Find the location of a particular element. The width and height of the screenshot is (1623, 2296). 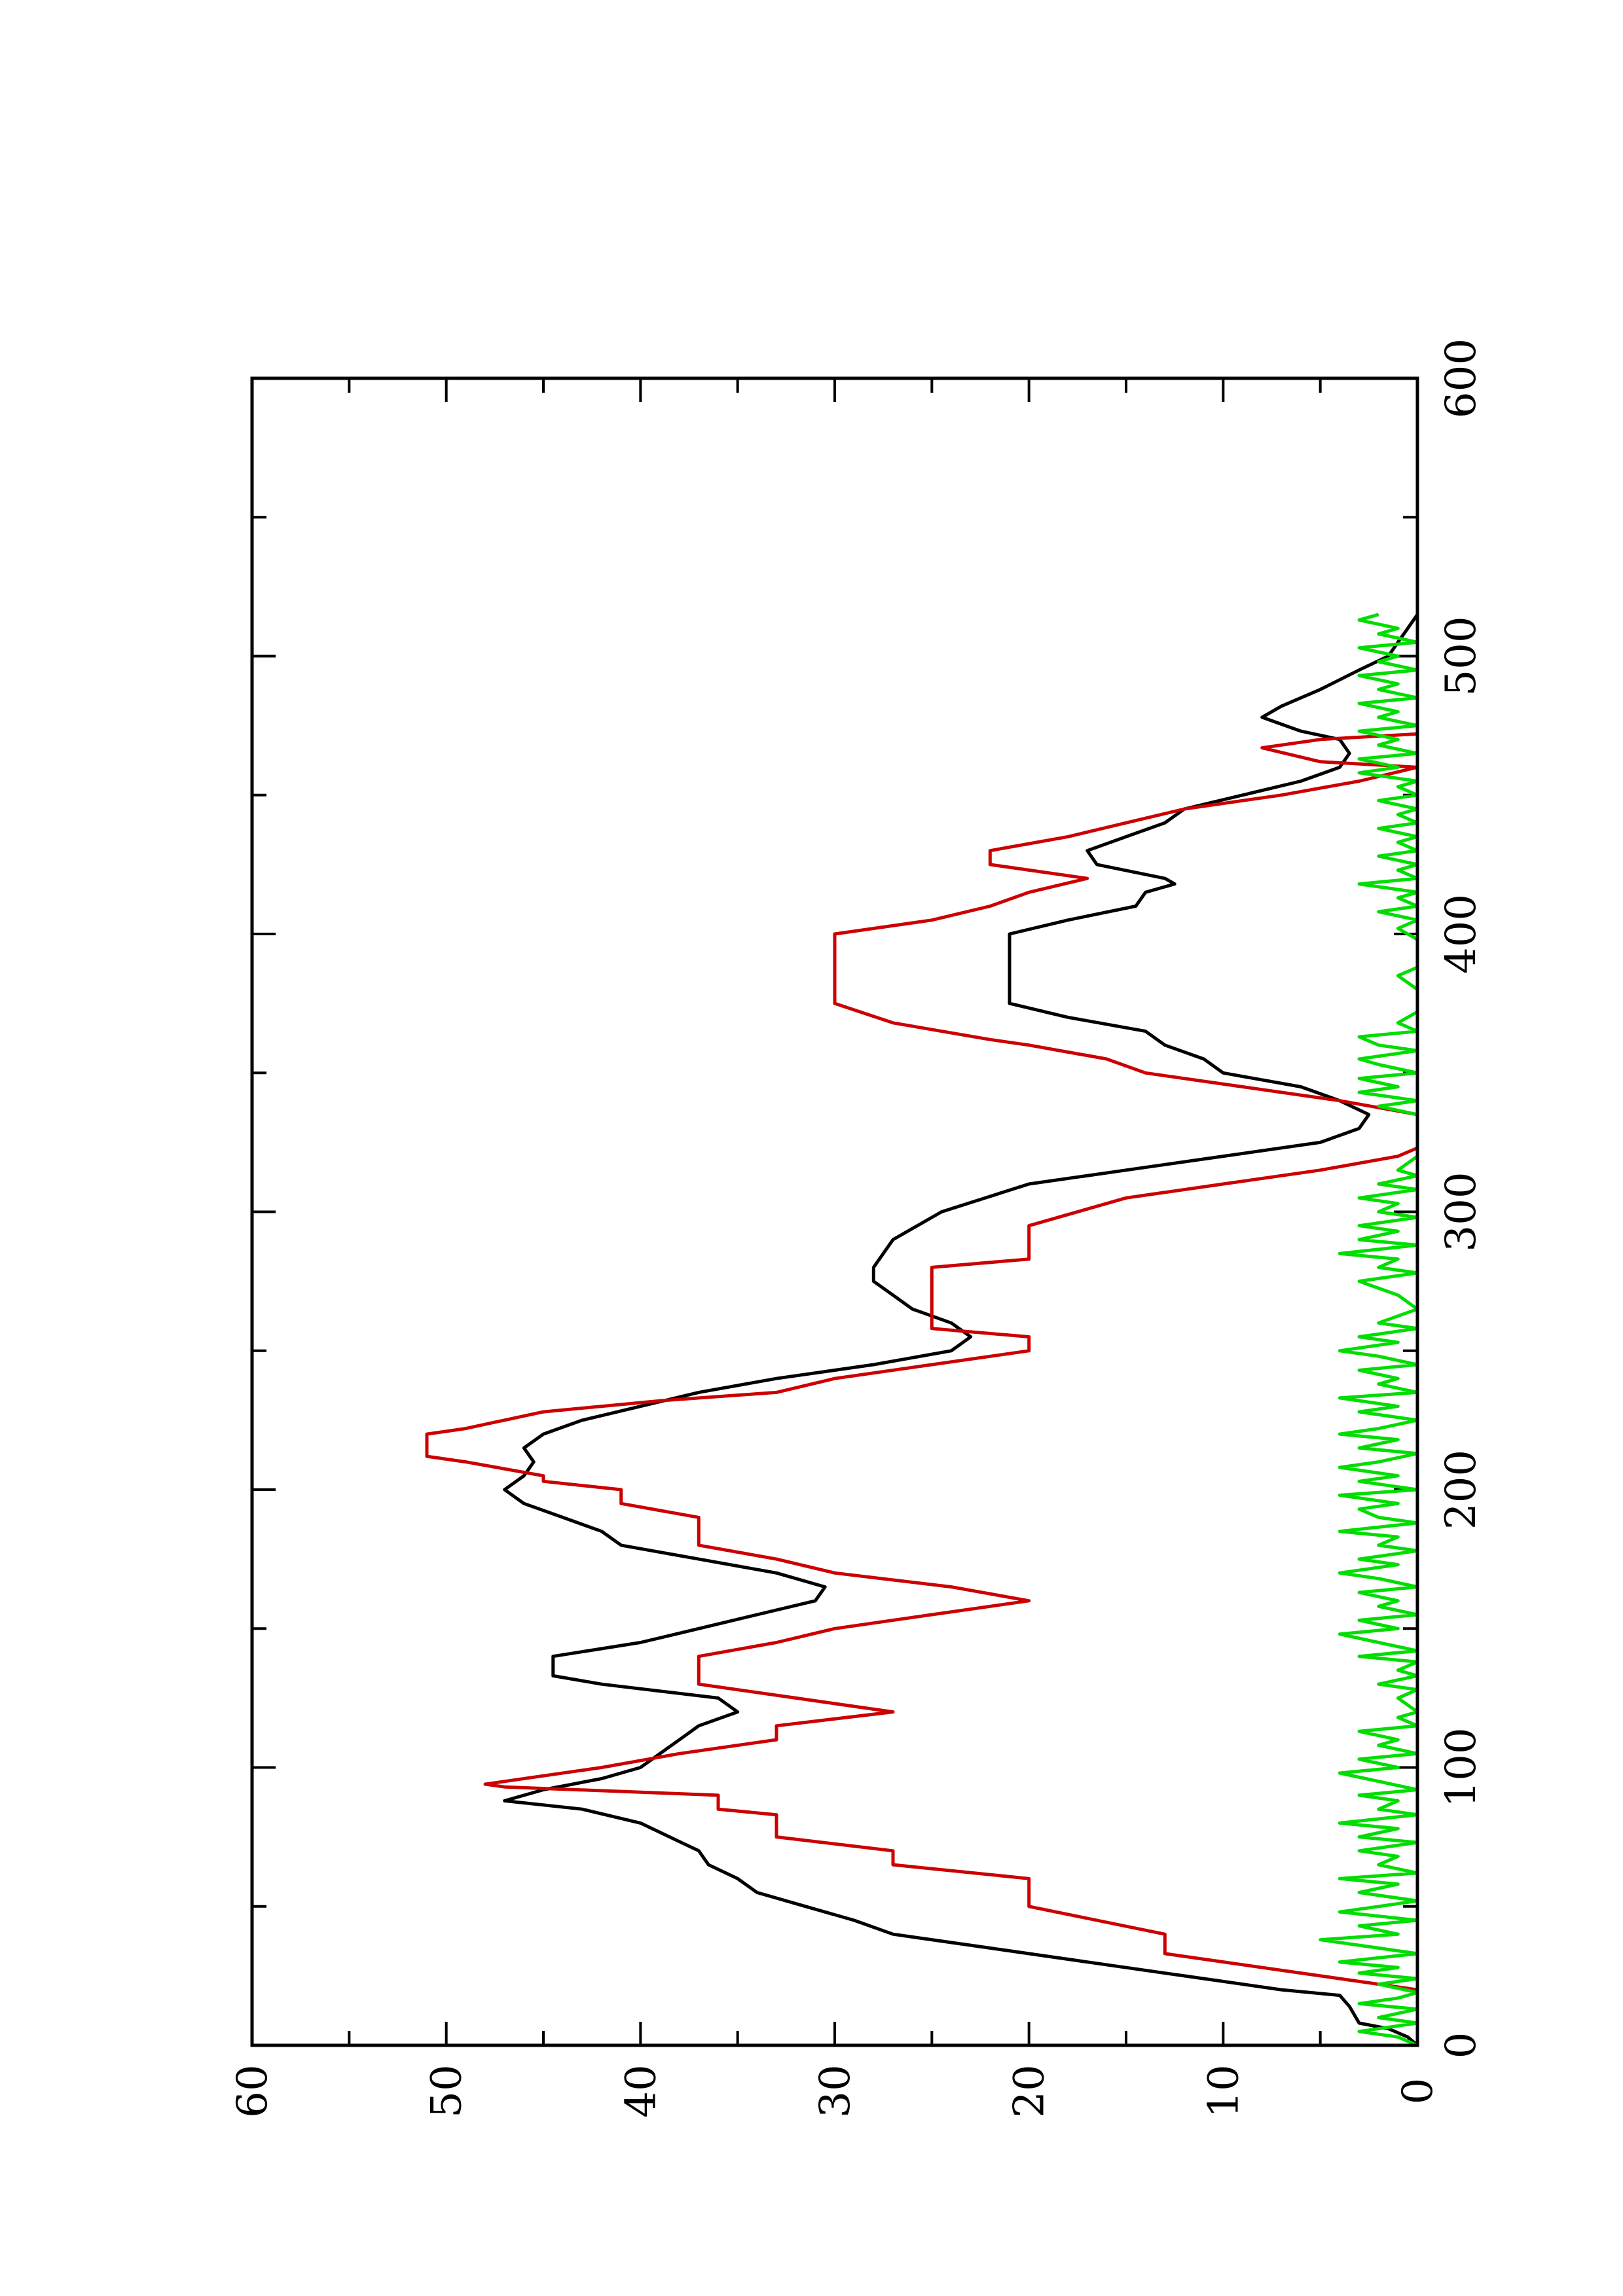

y-tick-label: 20 is located at coordinates (1030, 2090).